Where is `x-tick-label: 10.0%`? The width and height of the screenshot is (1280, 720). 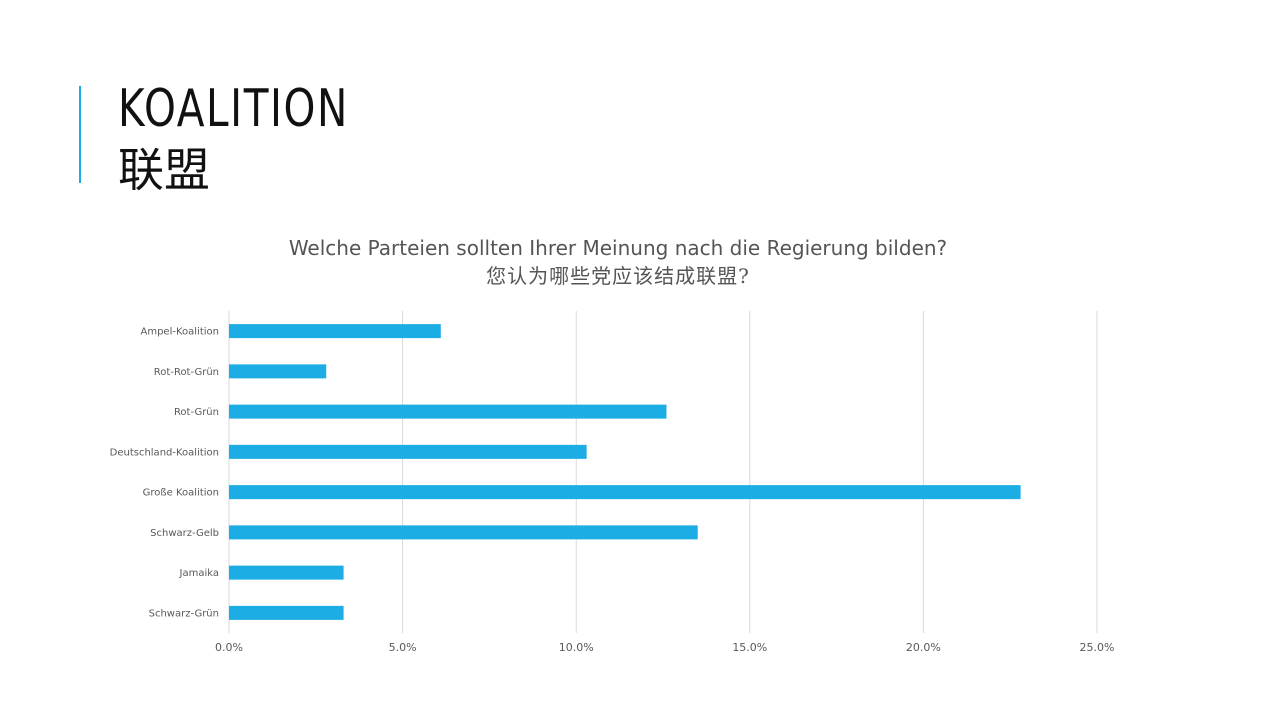
x-tick-label: 10.0% is located at coordinates (576, 647).